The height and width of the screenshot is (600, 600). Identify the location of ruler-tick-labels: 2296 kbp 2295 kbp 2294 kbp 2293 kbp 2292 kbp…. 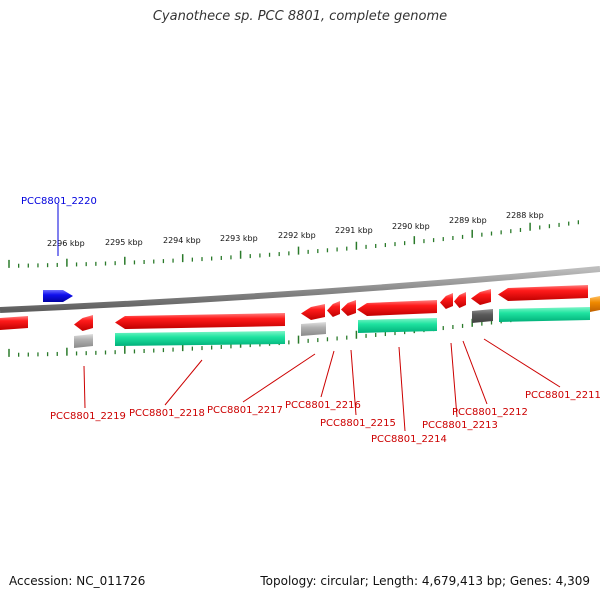
(295, 229).